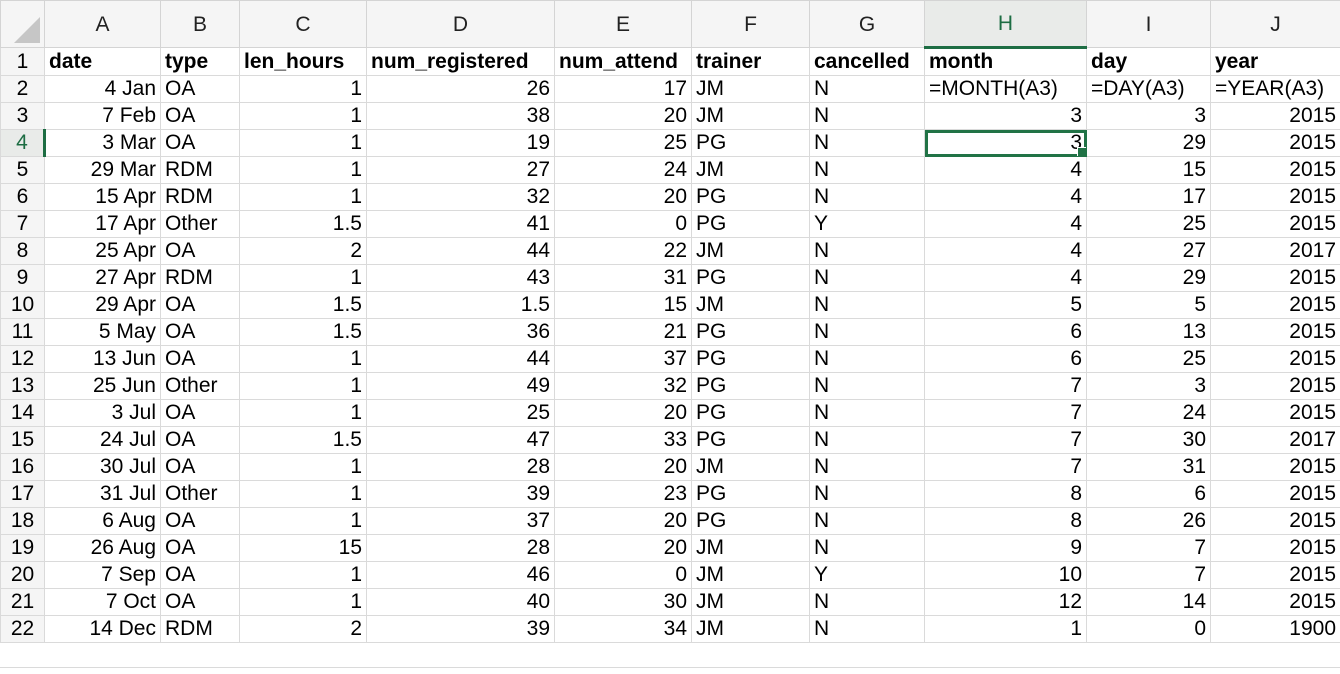 The image size is (1340, 674). Describe the element at coordinates (1148, 332) in the screenshot. I see `cell-i11: 13` at that location.